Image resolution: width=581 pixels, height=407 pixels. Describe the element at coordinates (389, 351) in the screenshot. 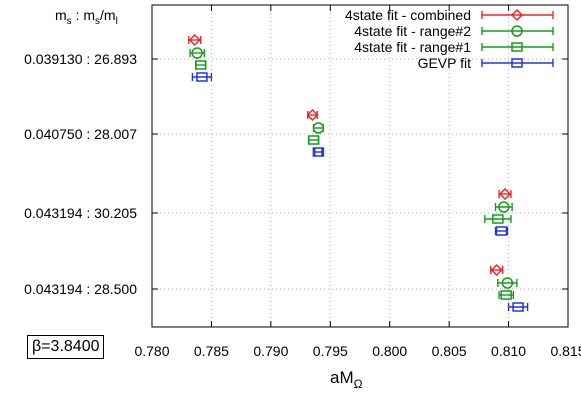

I see `x-tick-label: 0.800` at that location.